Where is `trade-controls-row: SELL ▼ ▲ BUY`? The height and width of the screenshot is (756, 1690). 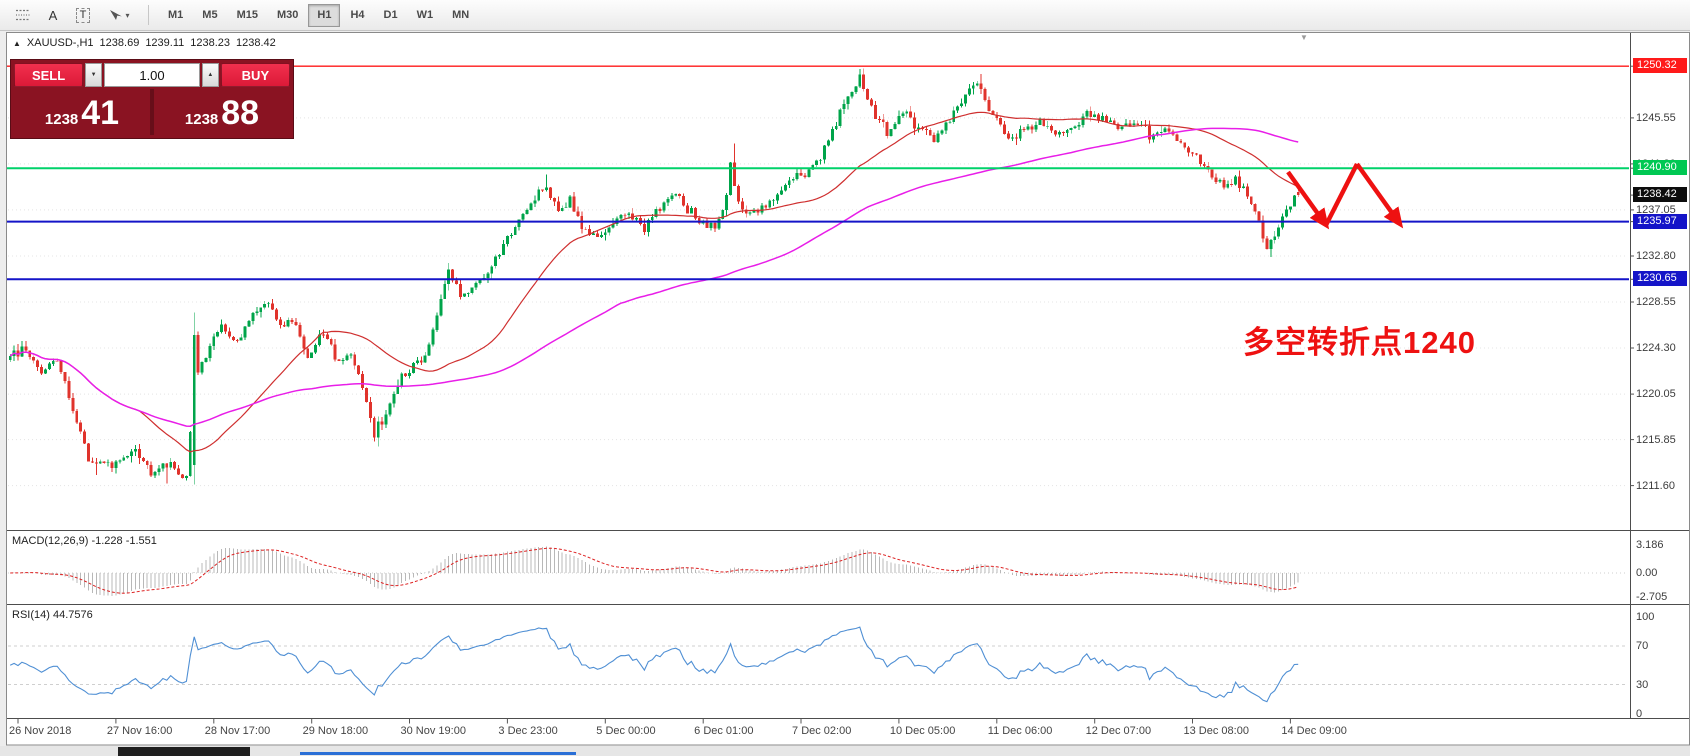 trade-controls-row: SELL ▼ ▲ BUY is located at coordinates (152, 75).